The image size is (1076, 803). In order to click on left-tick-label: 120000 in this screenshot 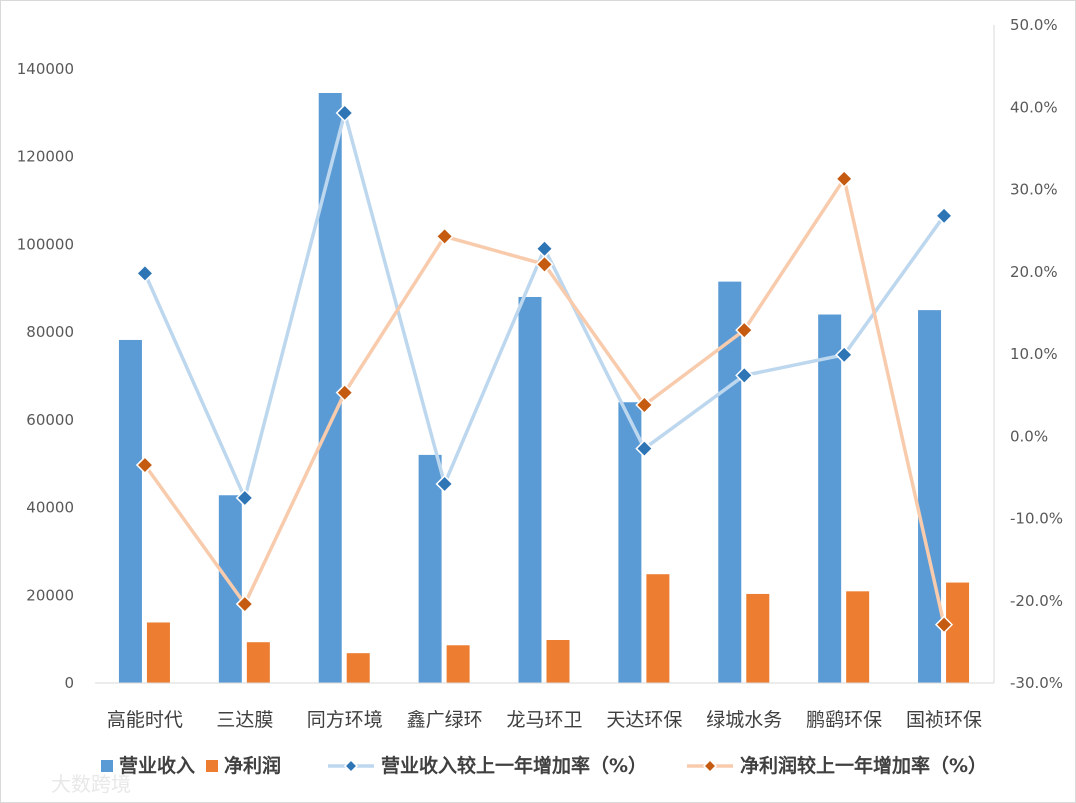, I will do `click(45, 157)`.